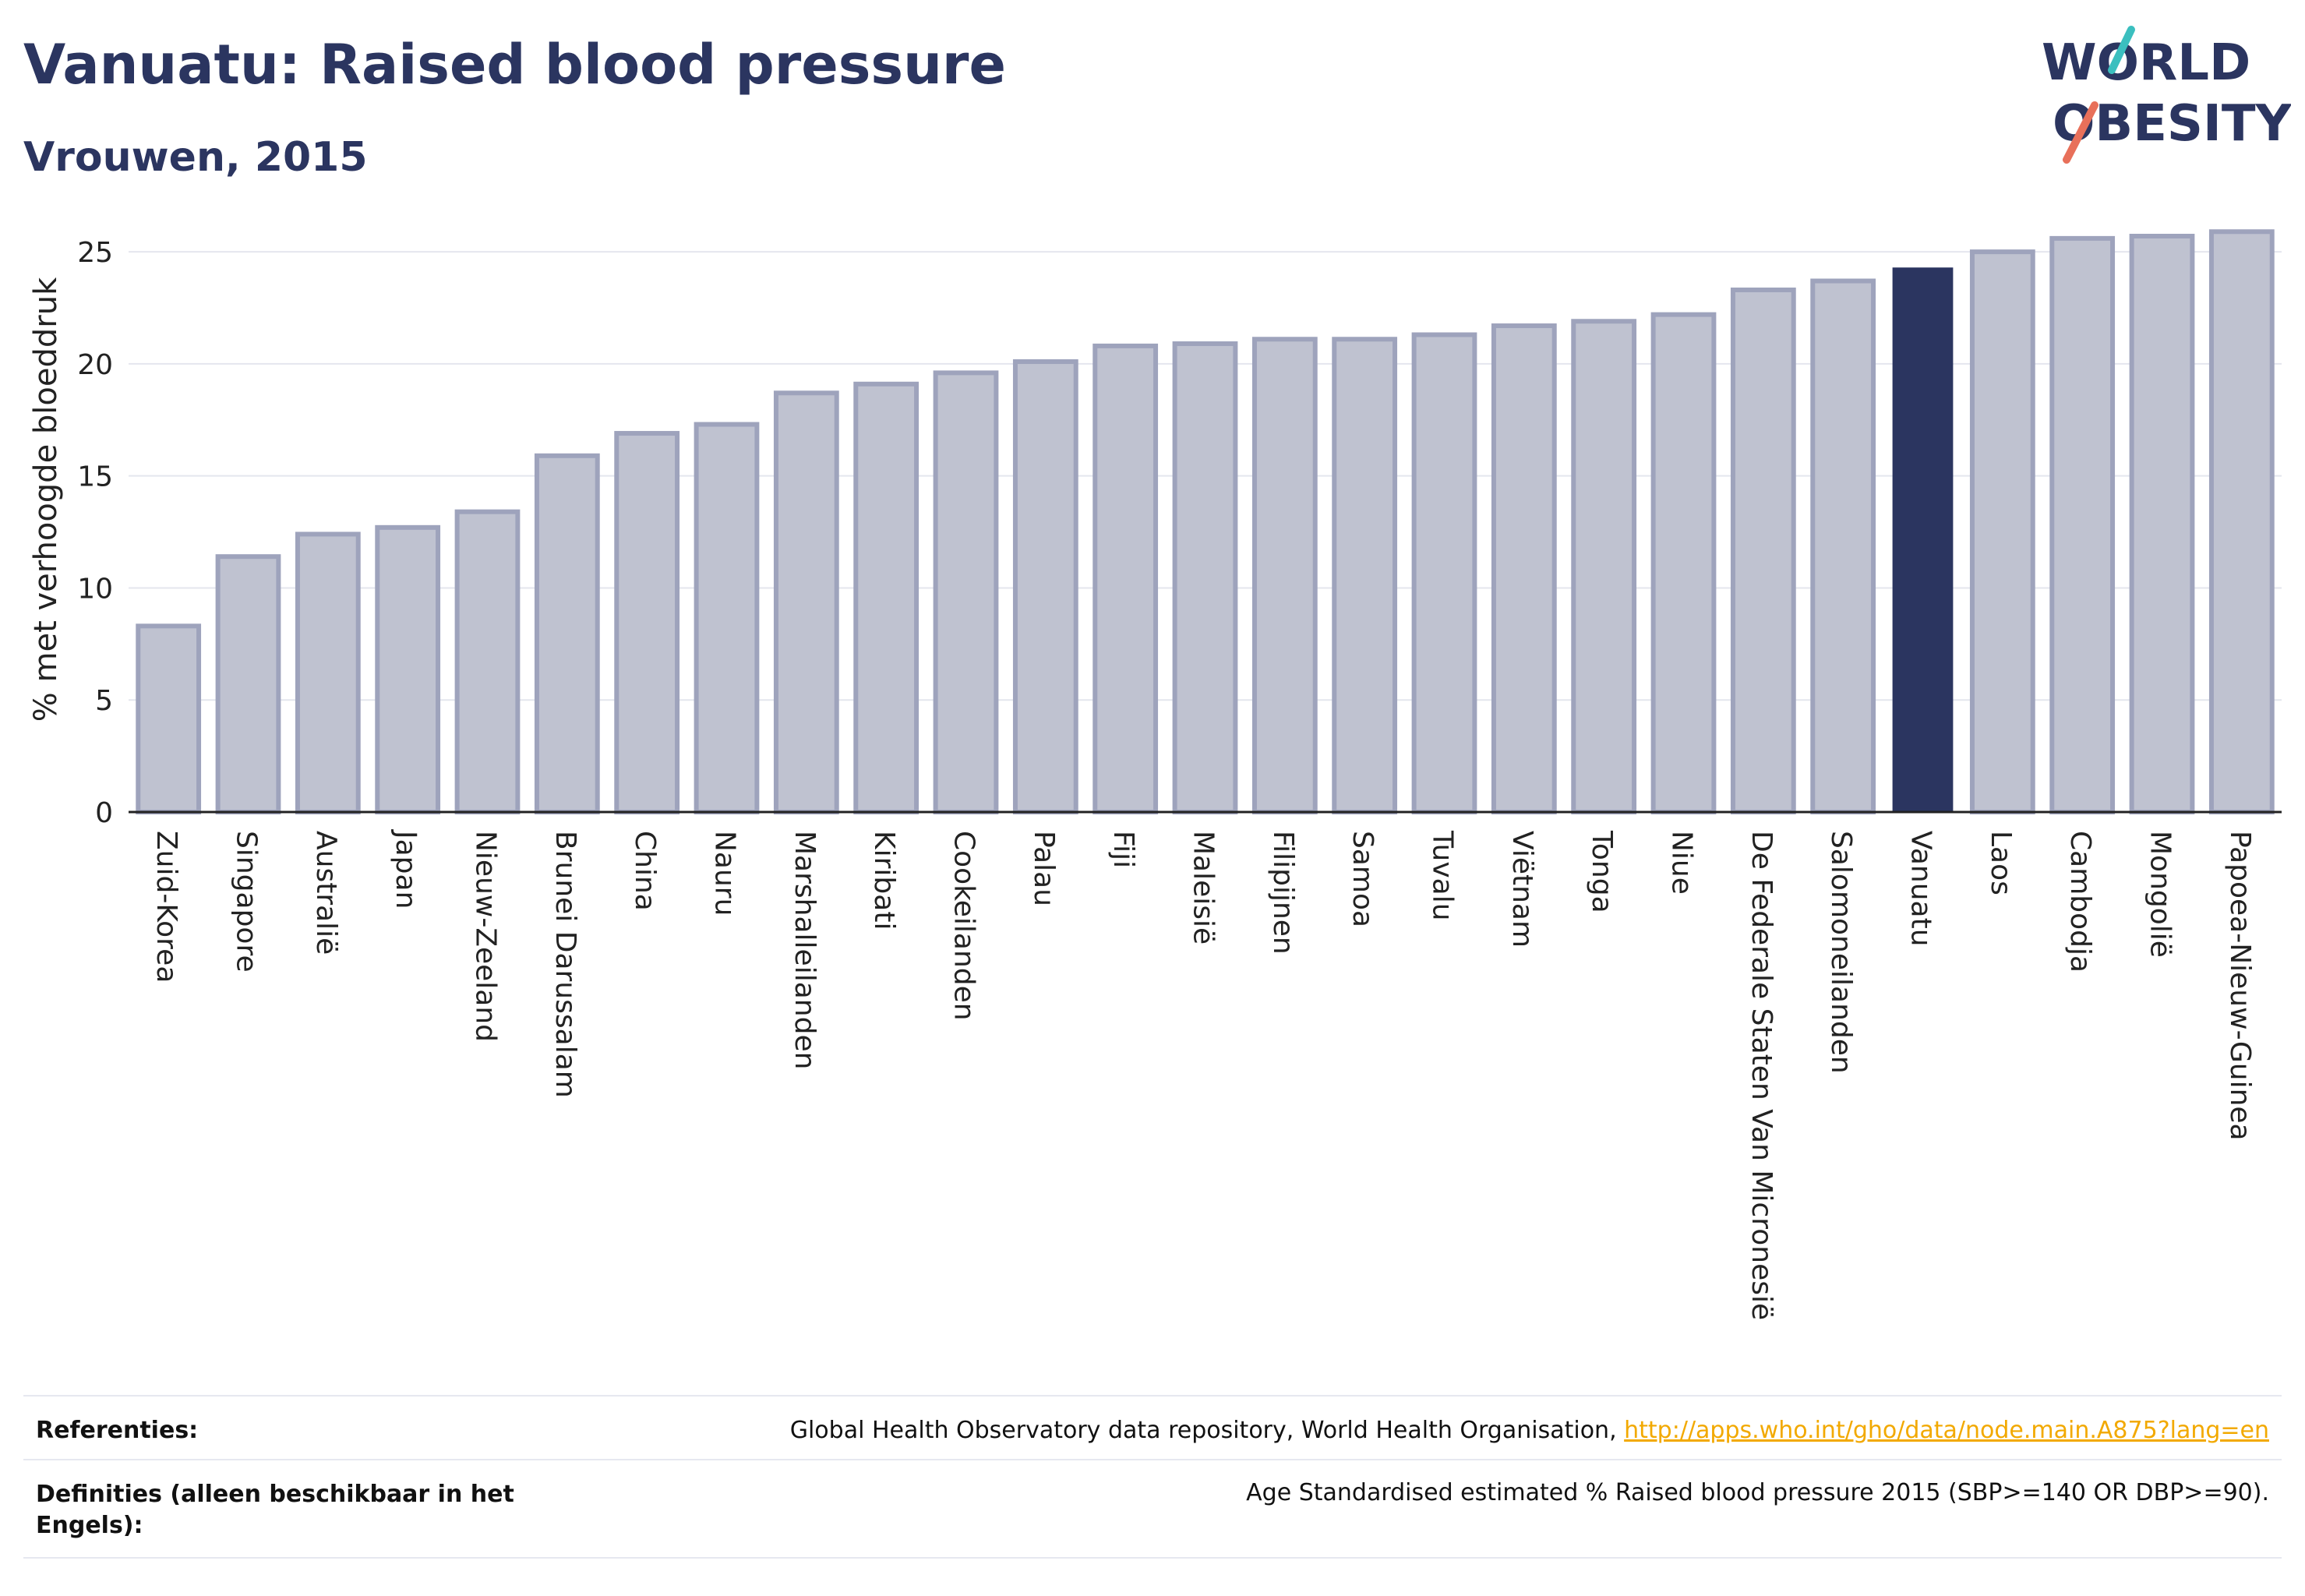 This screenshot has height=1596, width=2305. What do you see at coordinates (95, 589) in the screenshot?
I see `y-tick-label: 10` at bounding box center [95, 589].